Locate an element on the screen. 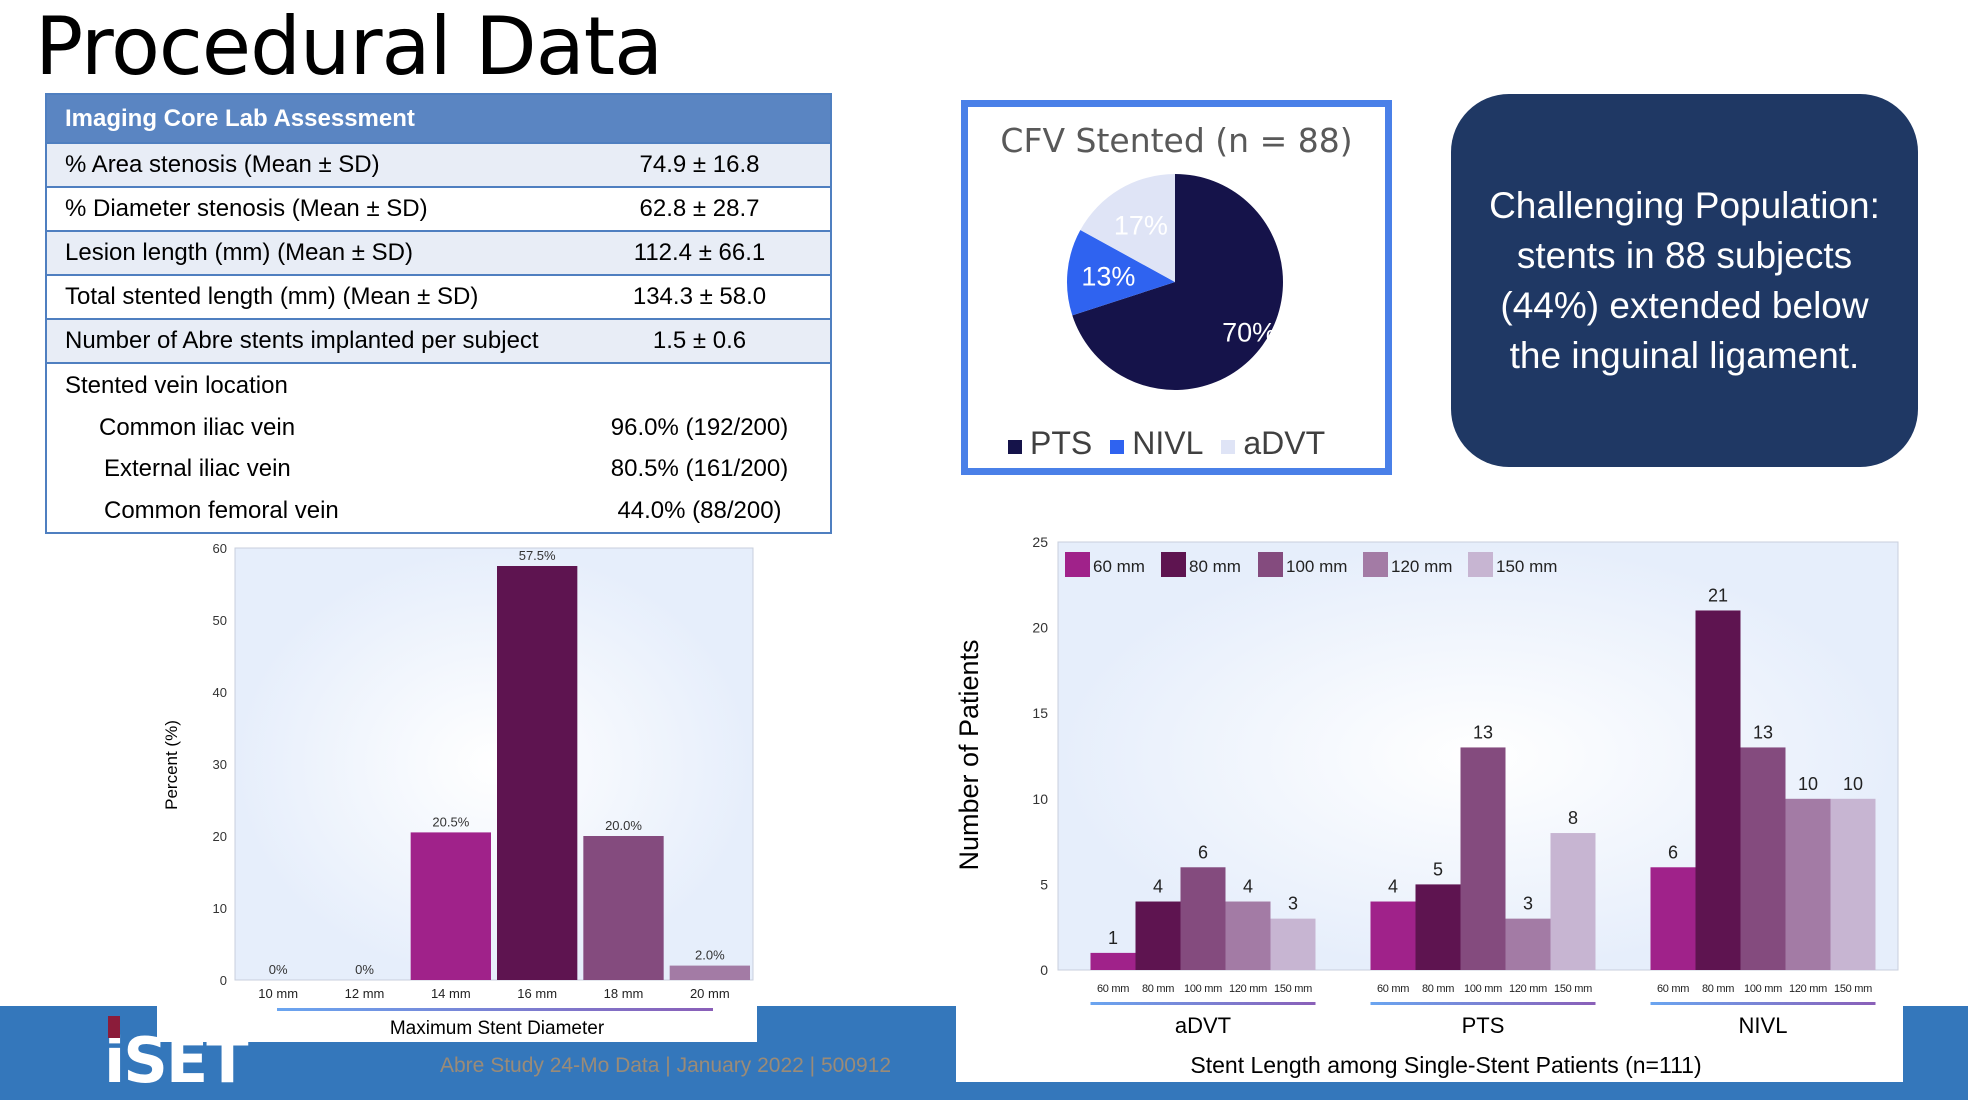  location-heading: Stented vein location is located at coordinates (438, 384).